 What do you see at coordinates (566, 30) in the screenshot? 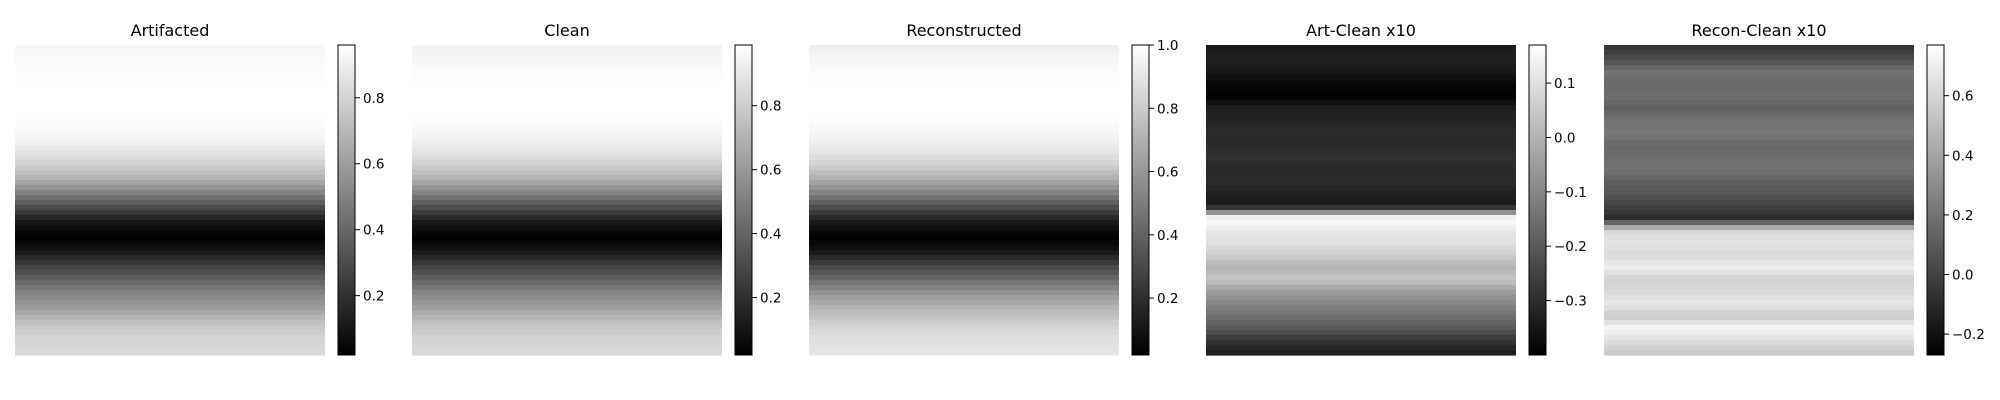
I see `panel-title: Clean` at bounding box center [566, 30].